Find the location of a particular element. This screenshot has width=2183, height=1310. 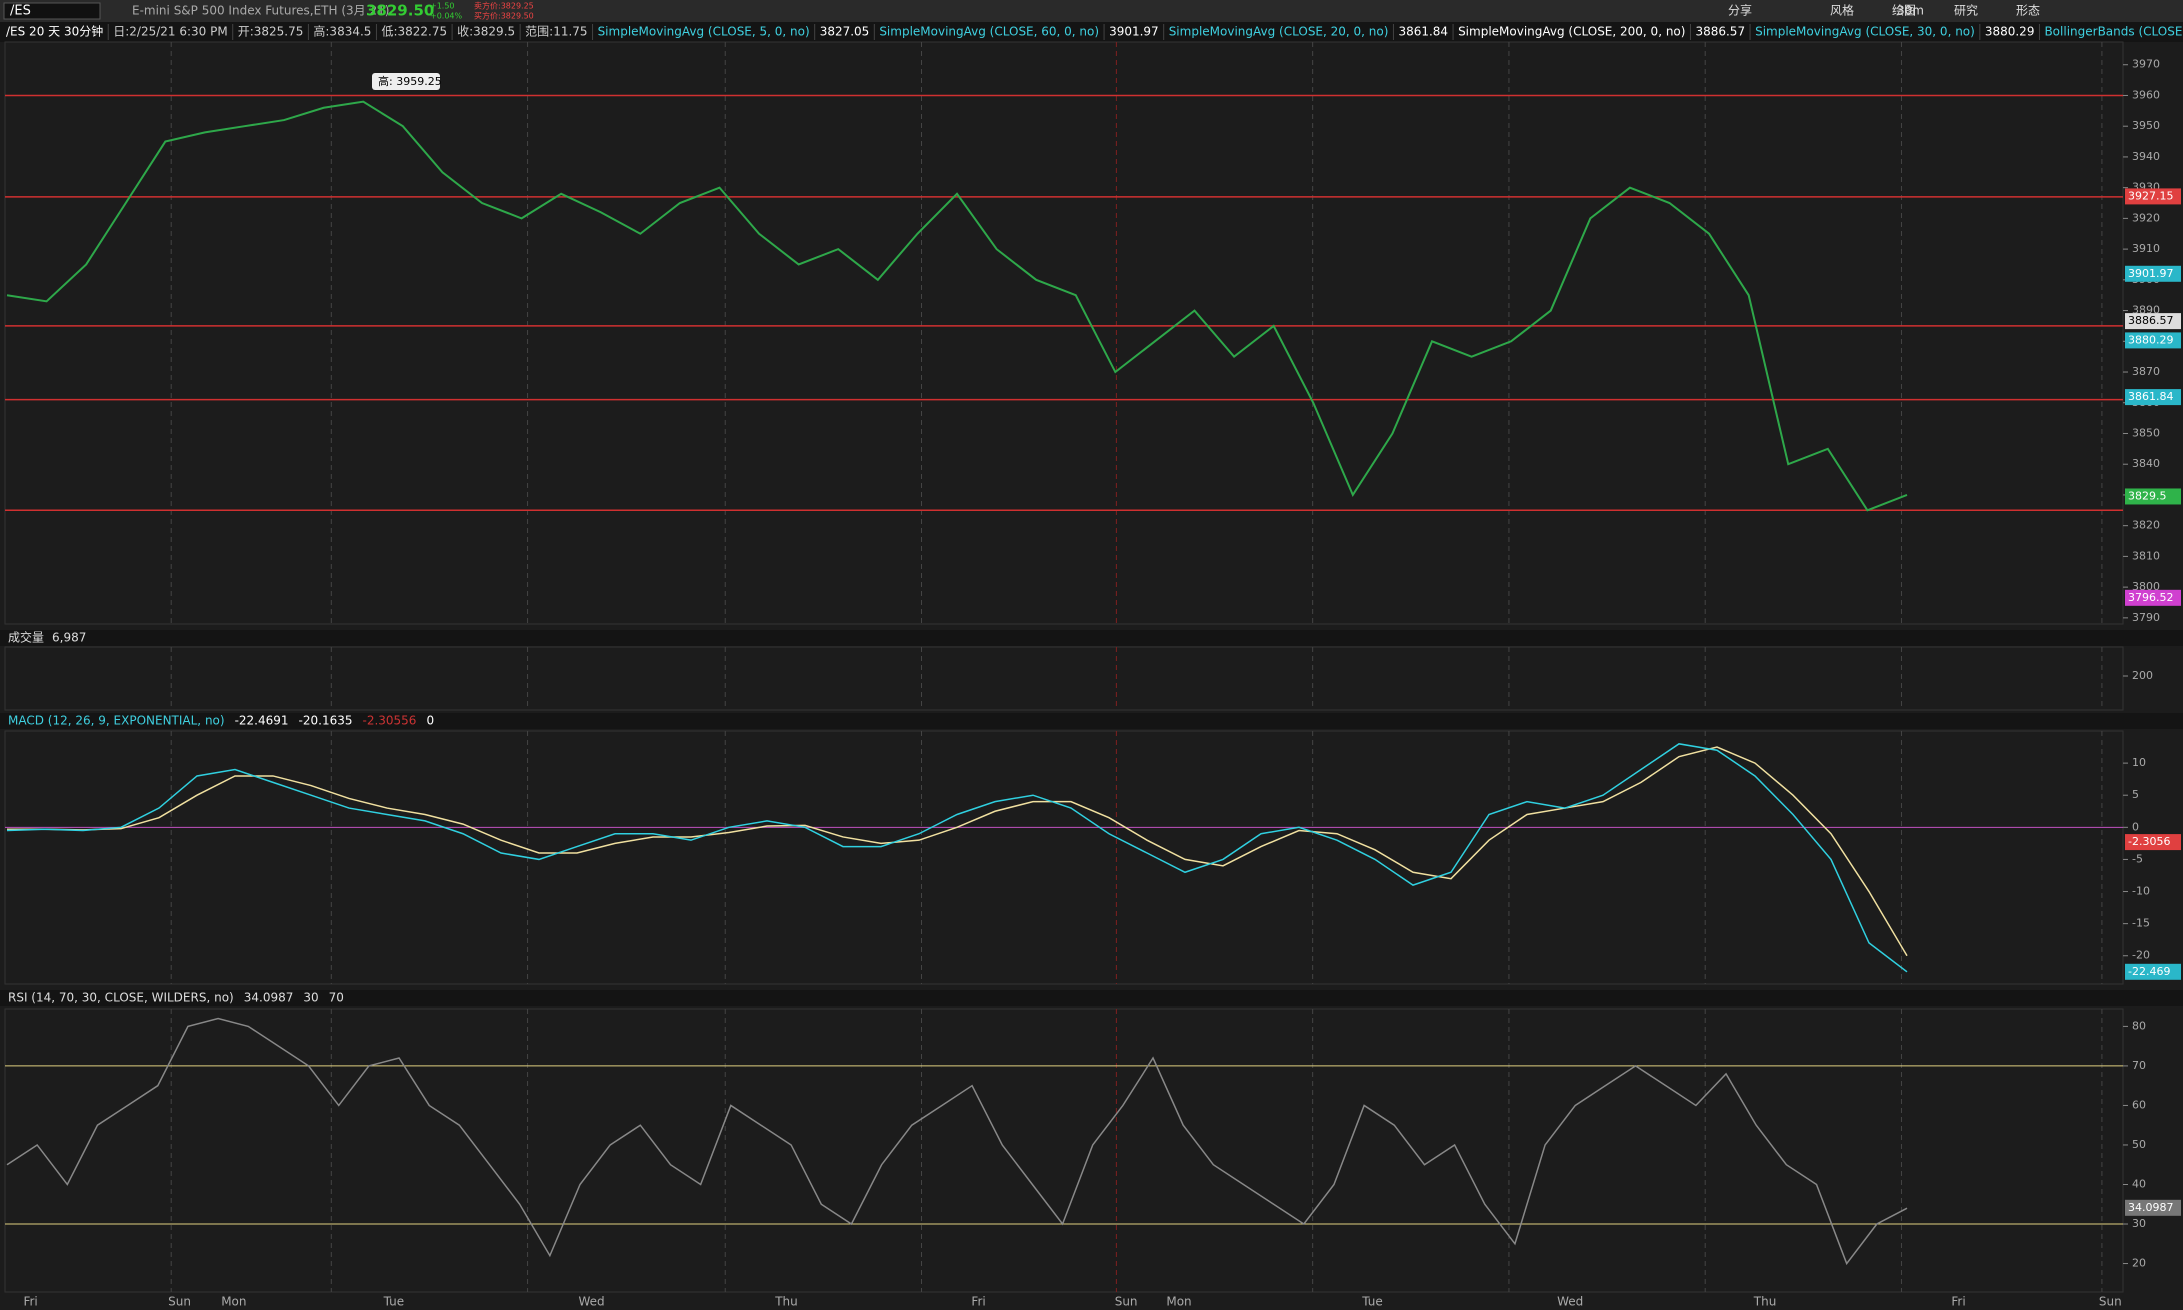

rsi-header-item: 70 is located at coordinates (336, 998).